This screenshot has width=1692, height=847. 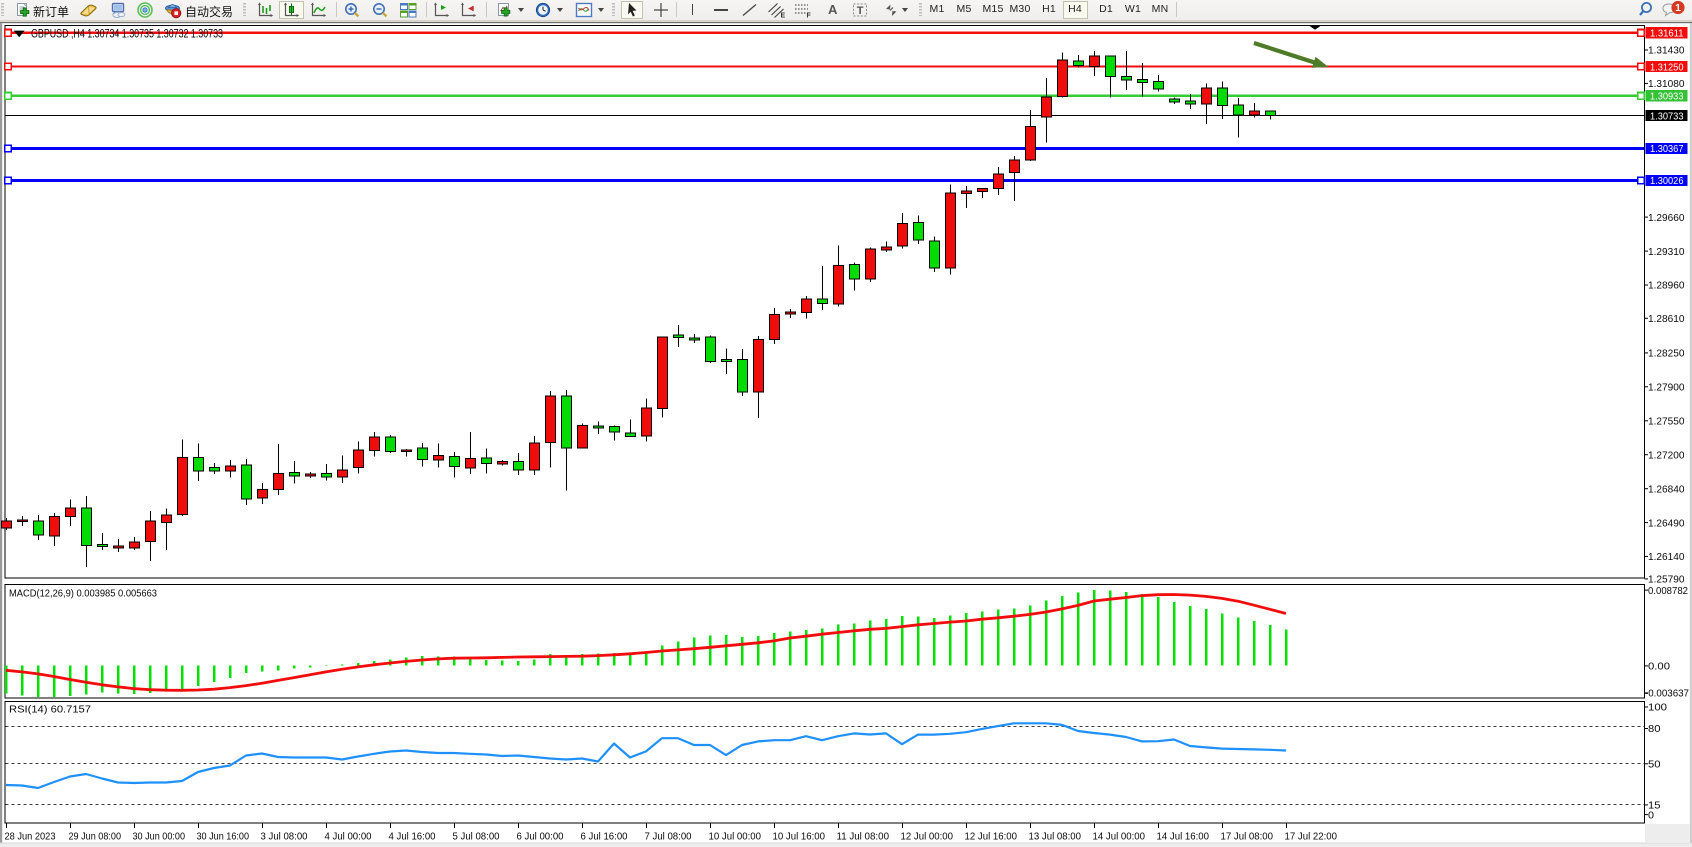 What do you see at coordinates (1666, 489) in the screenshot?
I see `svg-text: 1.26840` at bounding box center [1666, 489].